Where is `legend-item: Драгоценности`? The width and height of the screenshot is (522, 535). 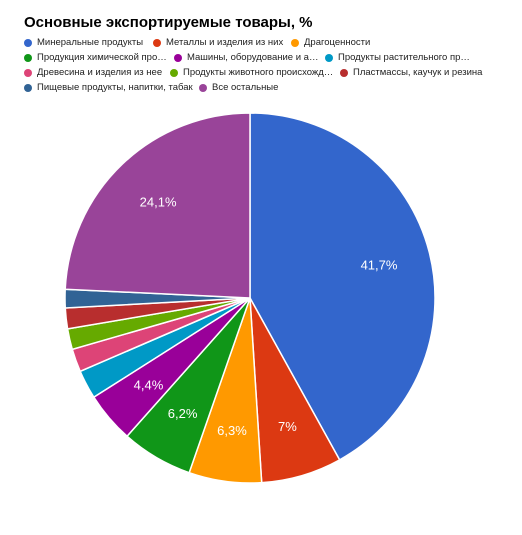 legend-item: Драгоценности is located at coordinates (330, 42).